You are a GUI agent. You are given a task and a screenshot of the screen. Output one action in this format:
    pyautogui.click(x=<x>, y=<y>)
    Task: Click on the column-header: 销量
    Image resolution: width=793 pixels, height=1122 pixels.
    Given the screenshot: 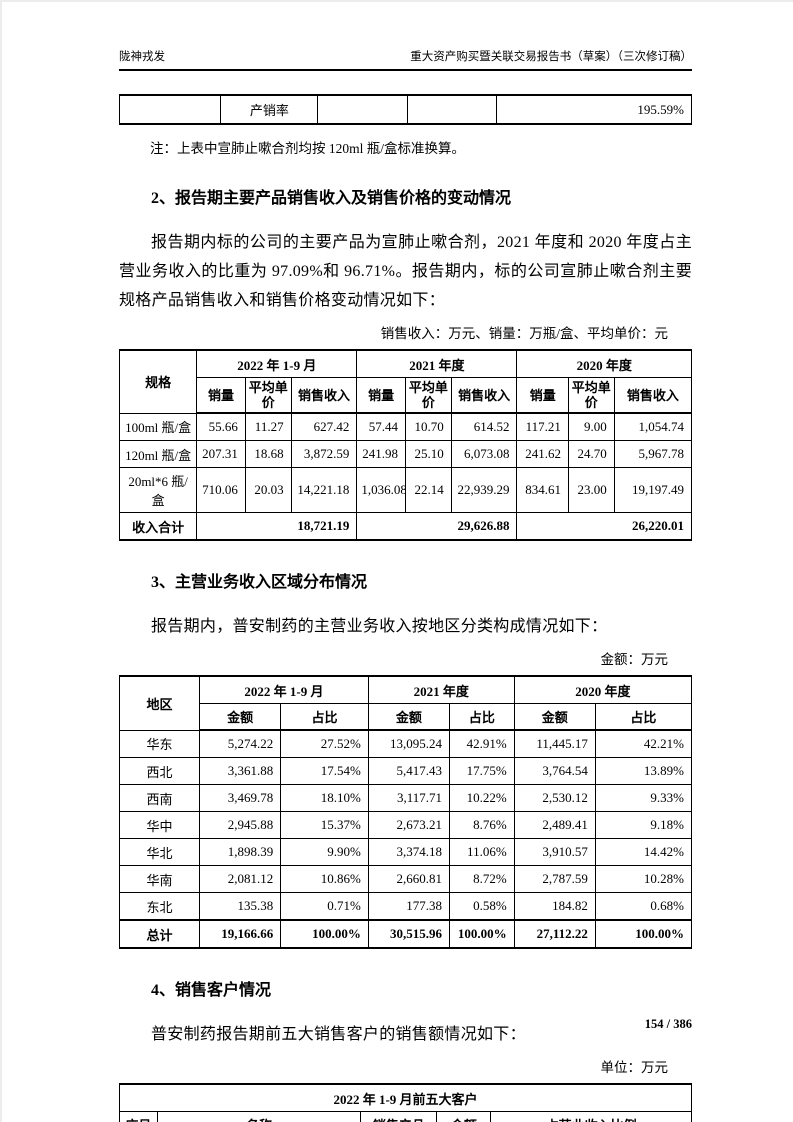 What is the action you would take?
    pyautogui.click(x=542, y=395)
    